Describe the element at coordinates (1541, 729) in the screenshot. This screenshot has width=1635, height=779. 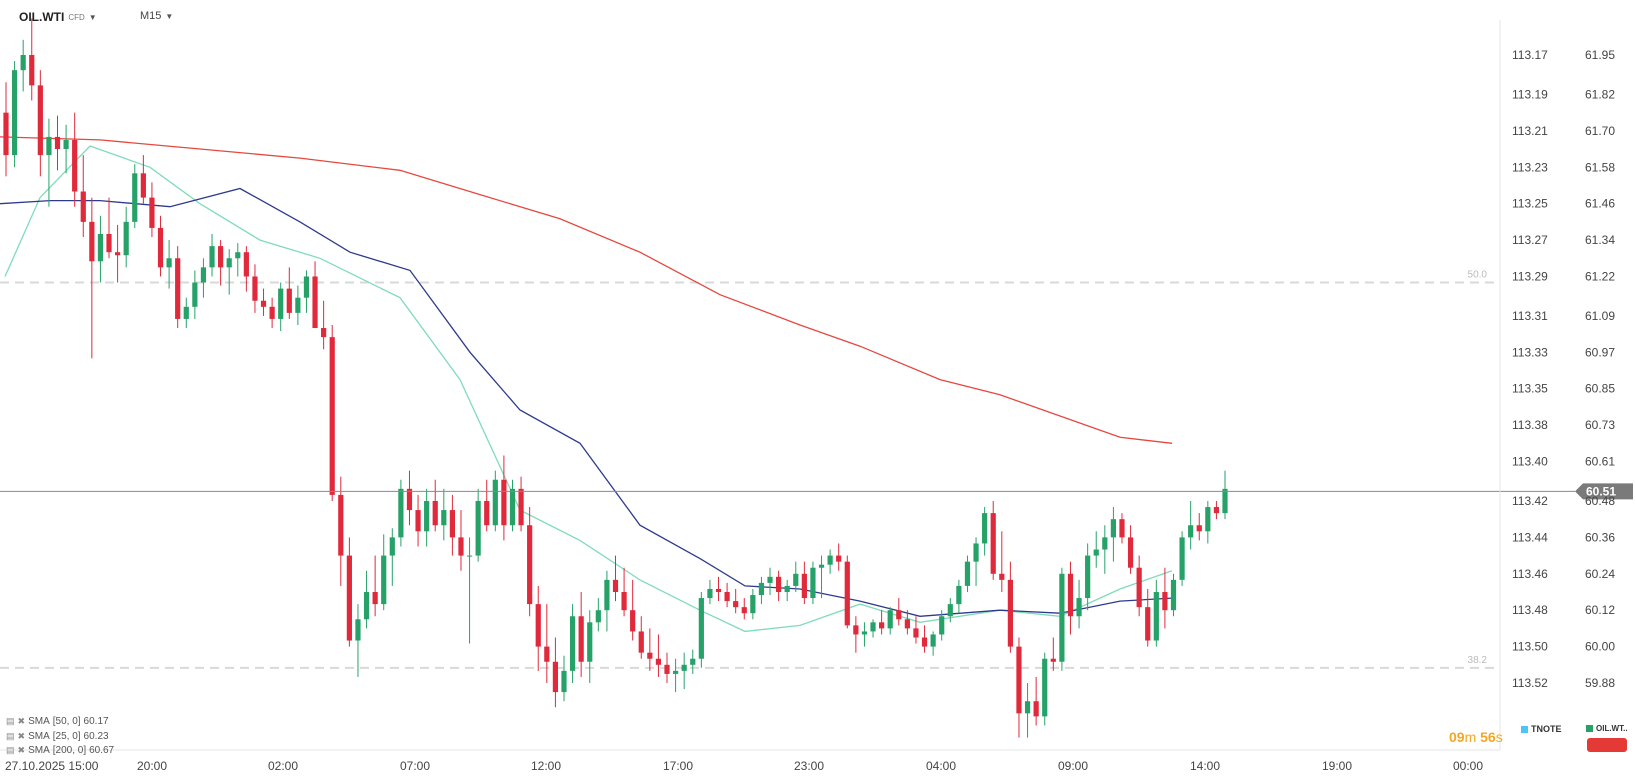
I see `legend-tnote: TNOTE` at that location.